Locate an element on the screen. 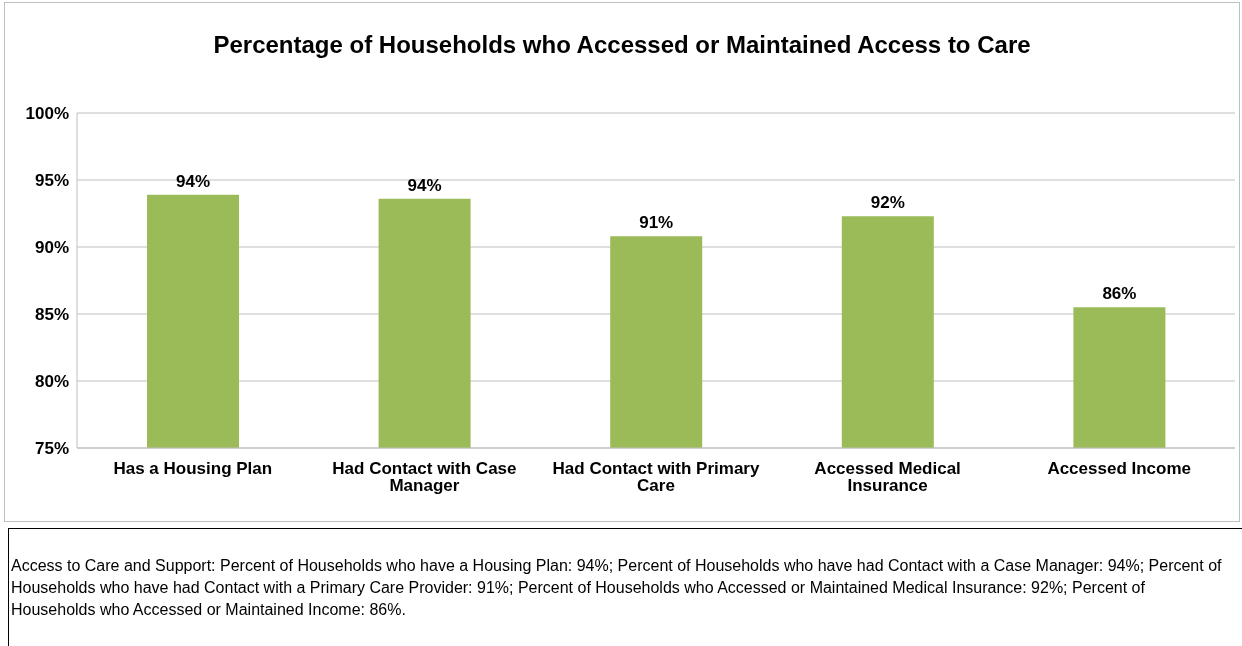 This screenshot has height=646, width=1242. y-tick-label: 100% is located at coordinates (47, 114).